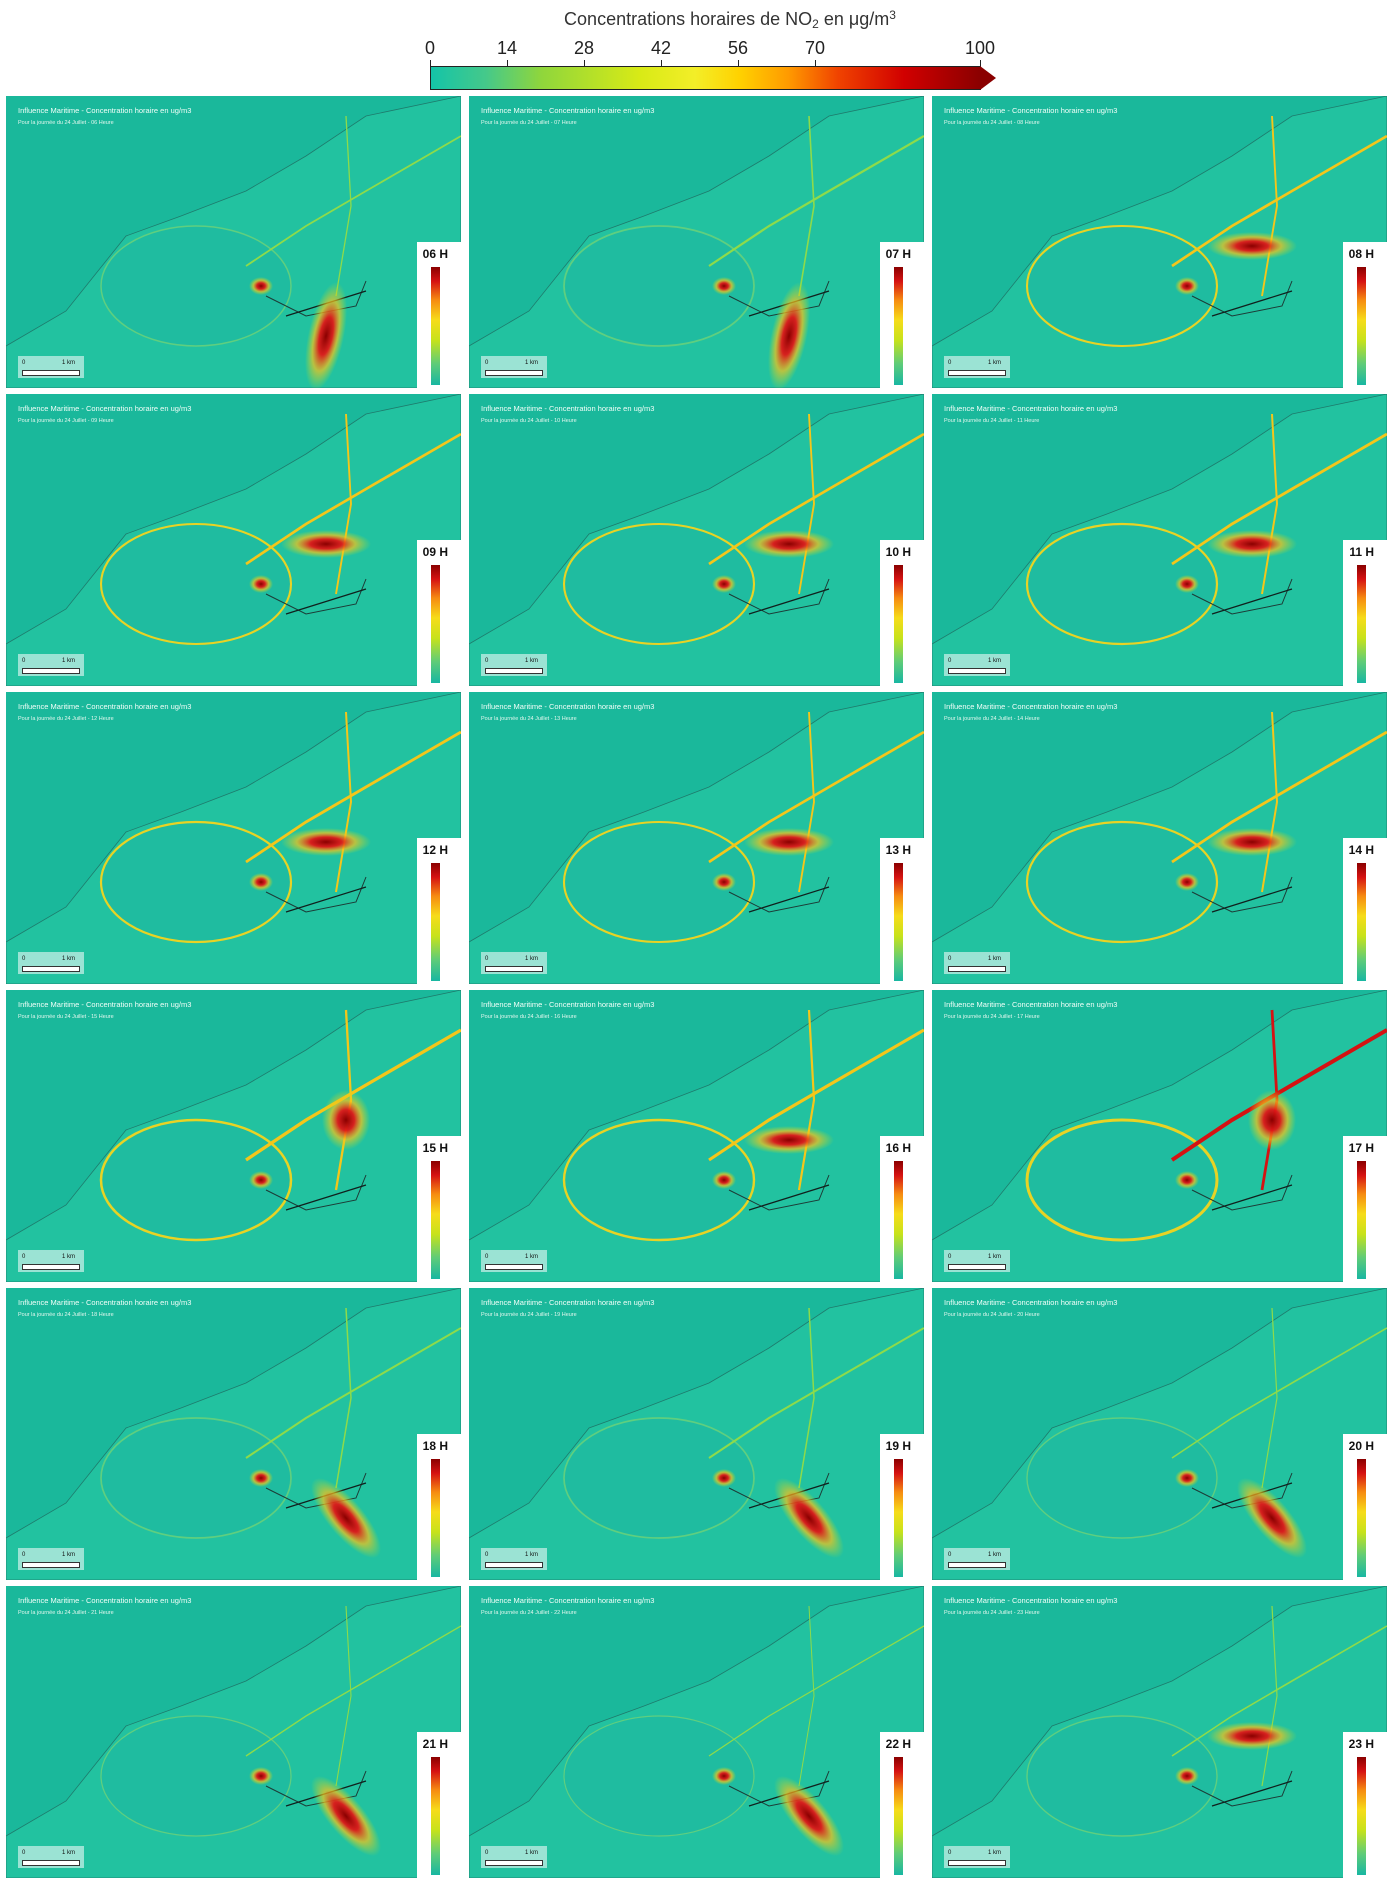 This screenshot has height=1878, width=1397. Describe the element at coordinates (529, 1613) in the screenshot. I see `panel-subtitle: Pour la journée du 24 Juillet - 22 Heure` at that location.